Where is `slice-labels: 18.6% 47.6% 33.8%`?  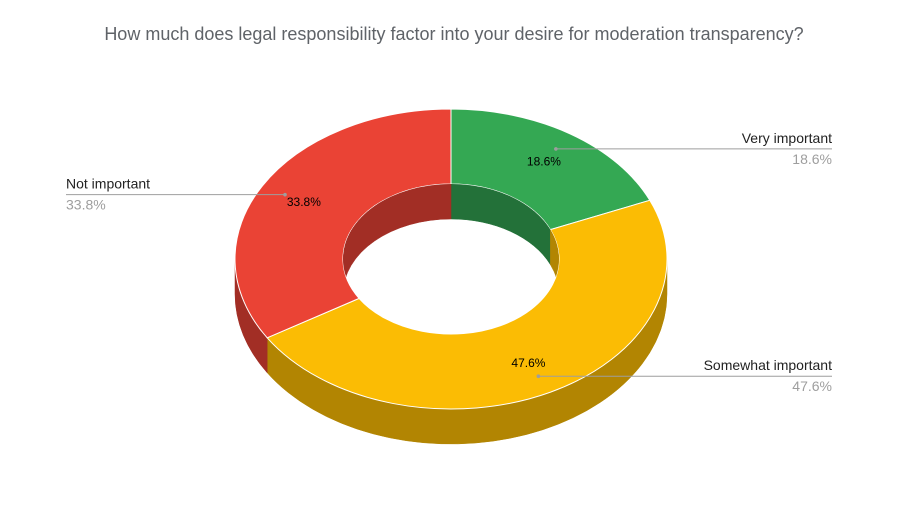 slice-labels: 18.6% 47.6% 33.8% is located at coordinates (424, 261).